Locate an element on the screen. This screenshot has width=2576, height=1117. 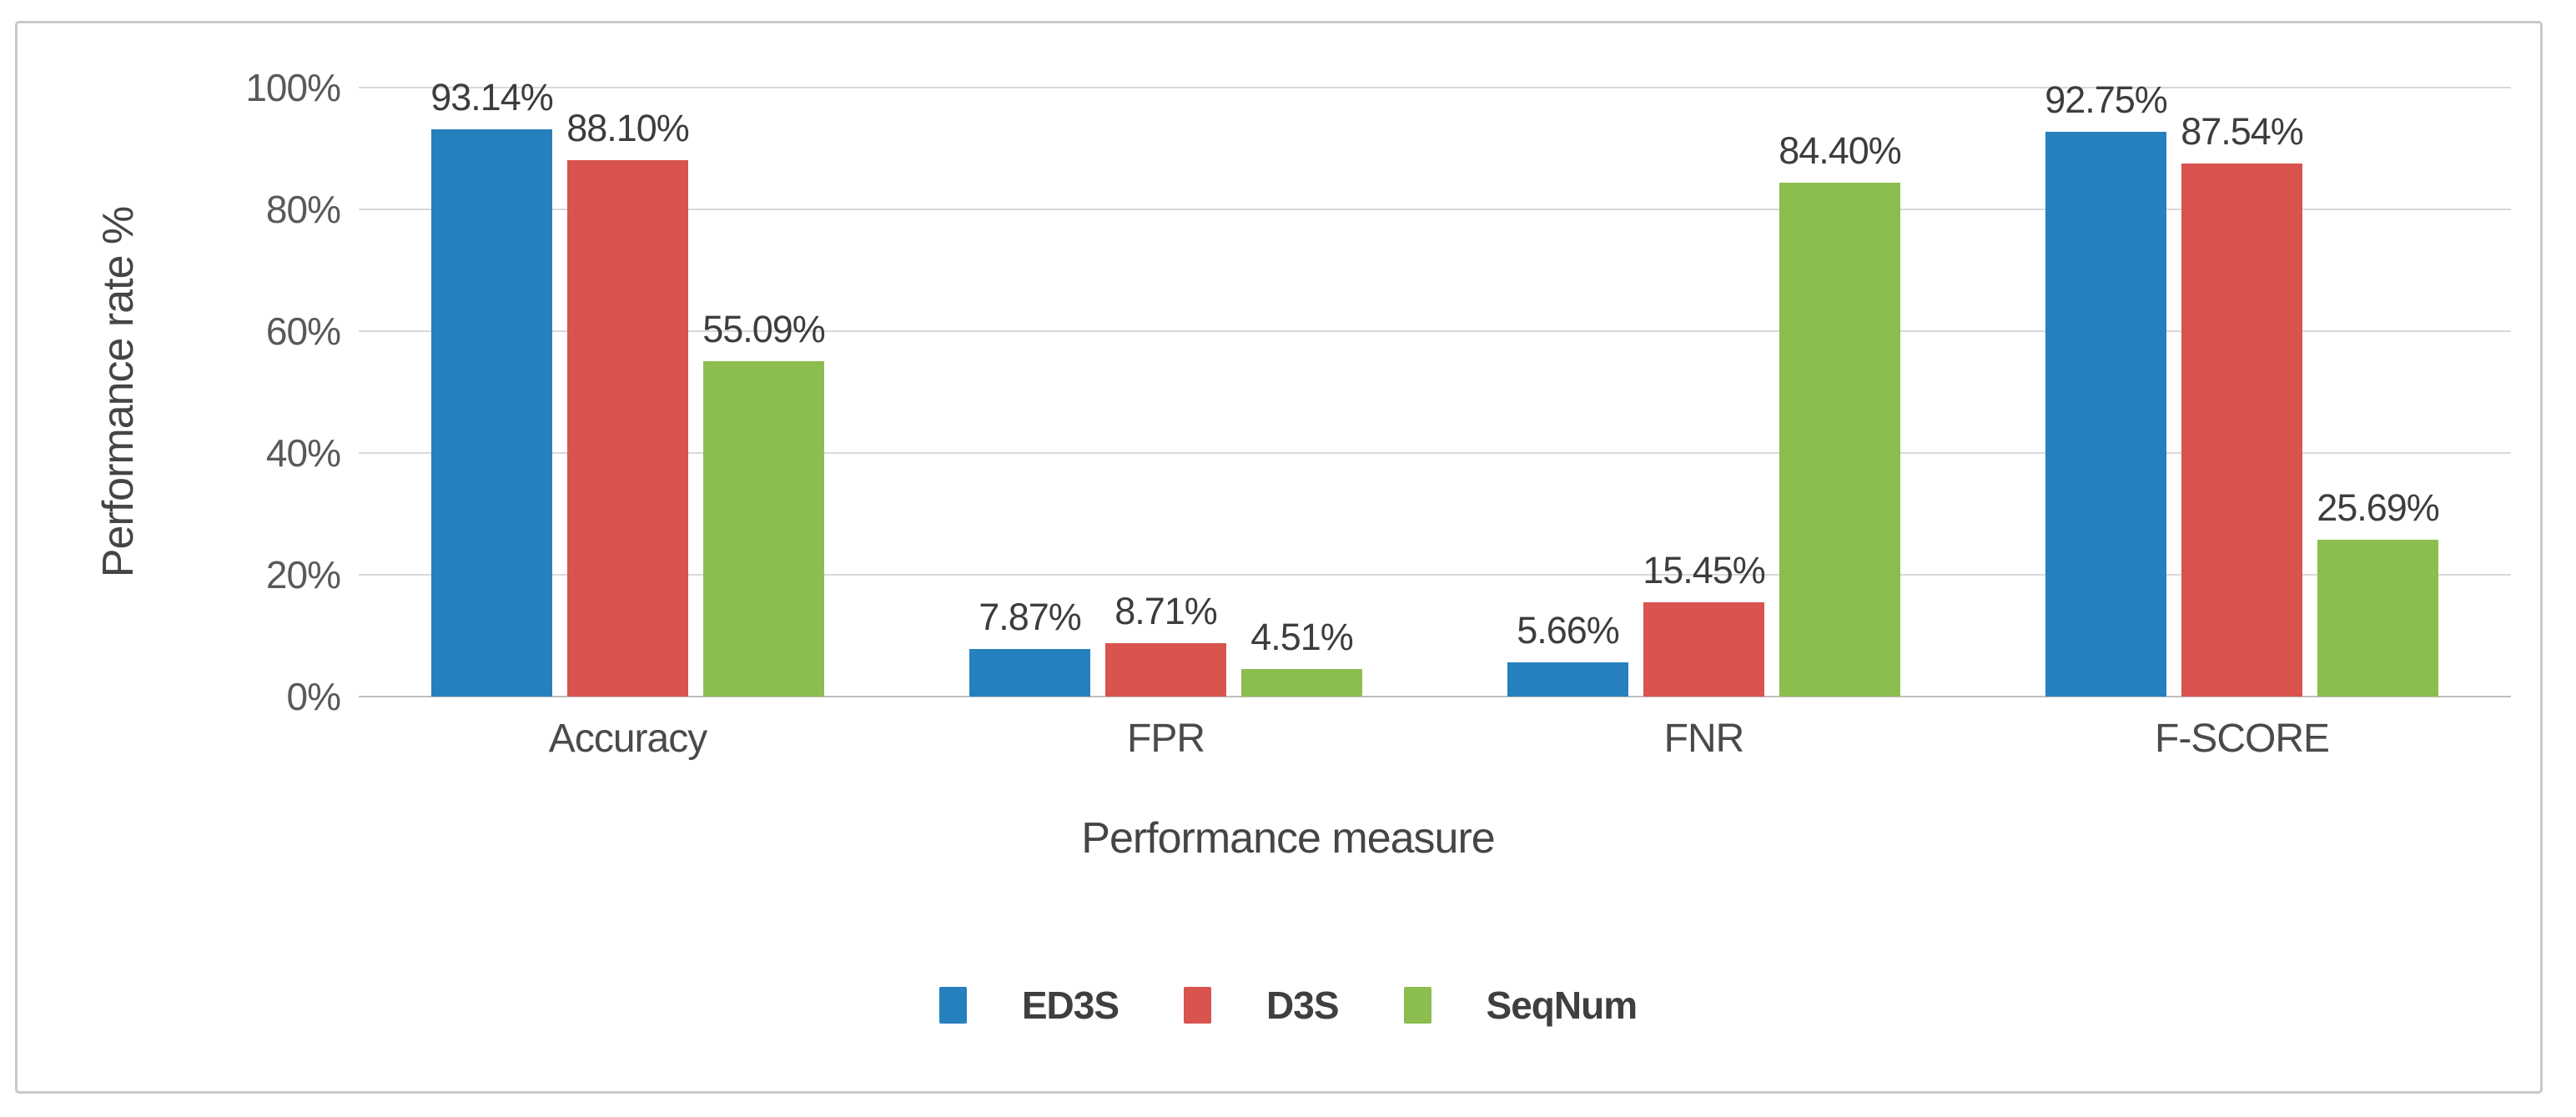
bar-d3s-fnr: 15.45% is located at coordinates (1704, 624).